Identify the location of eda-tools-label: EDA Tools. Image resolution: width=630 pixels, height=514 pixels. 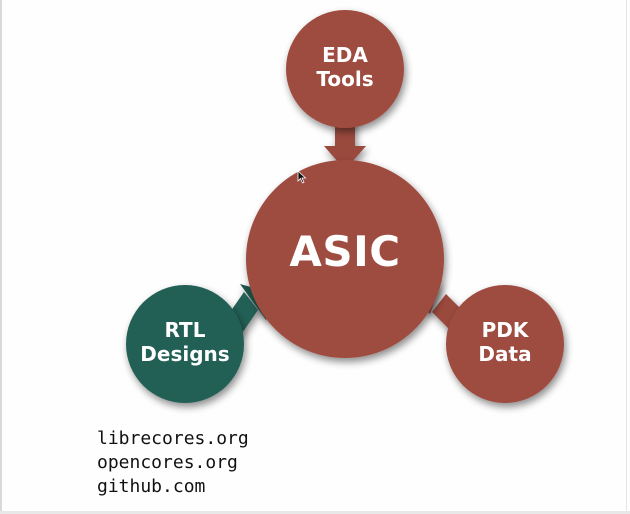
(345, 67).